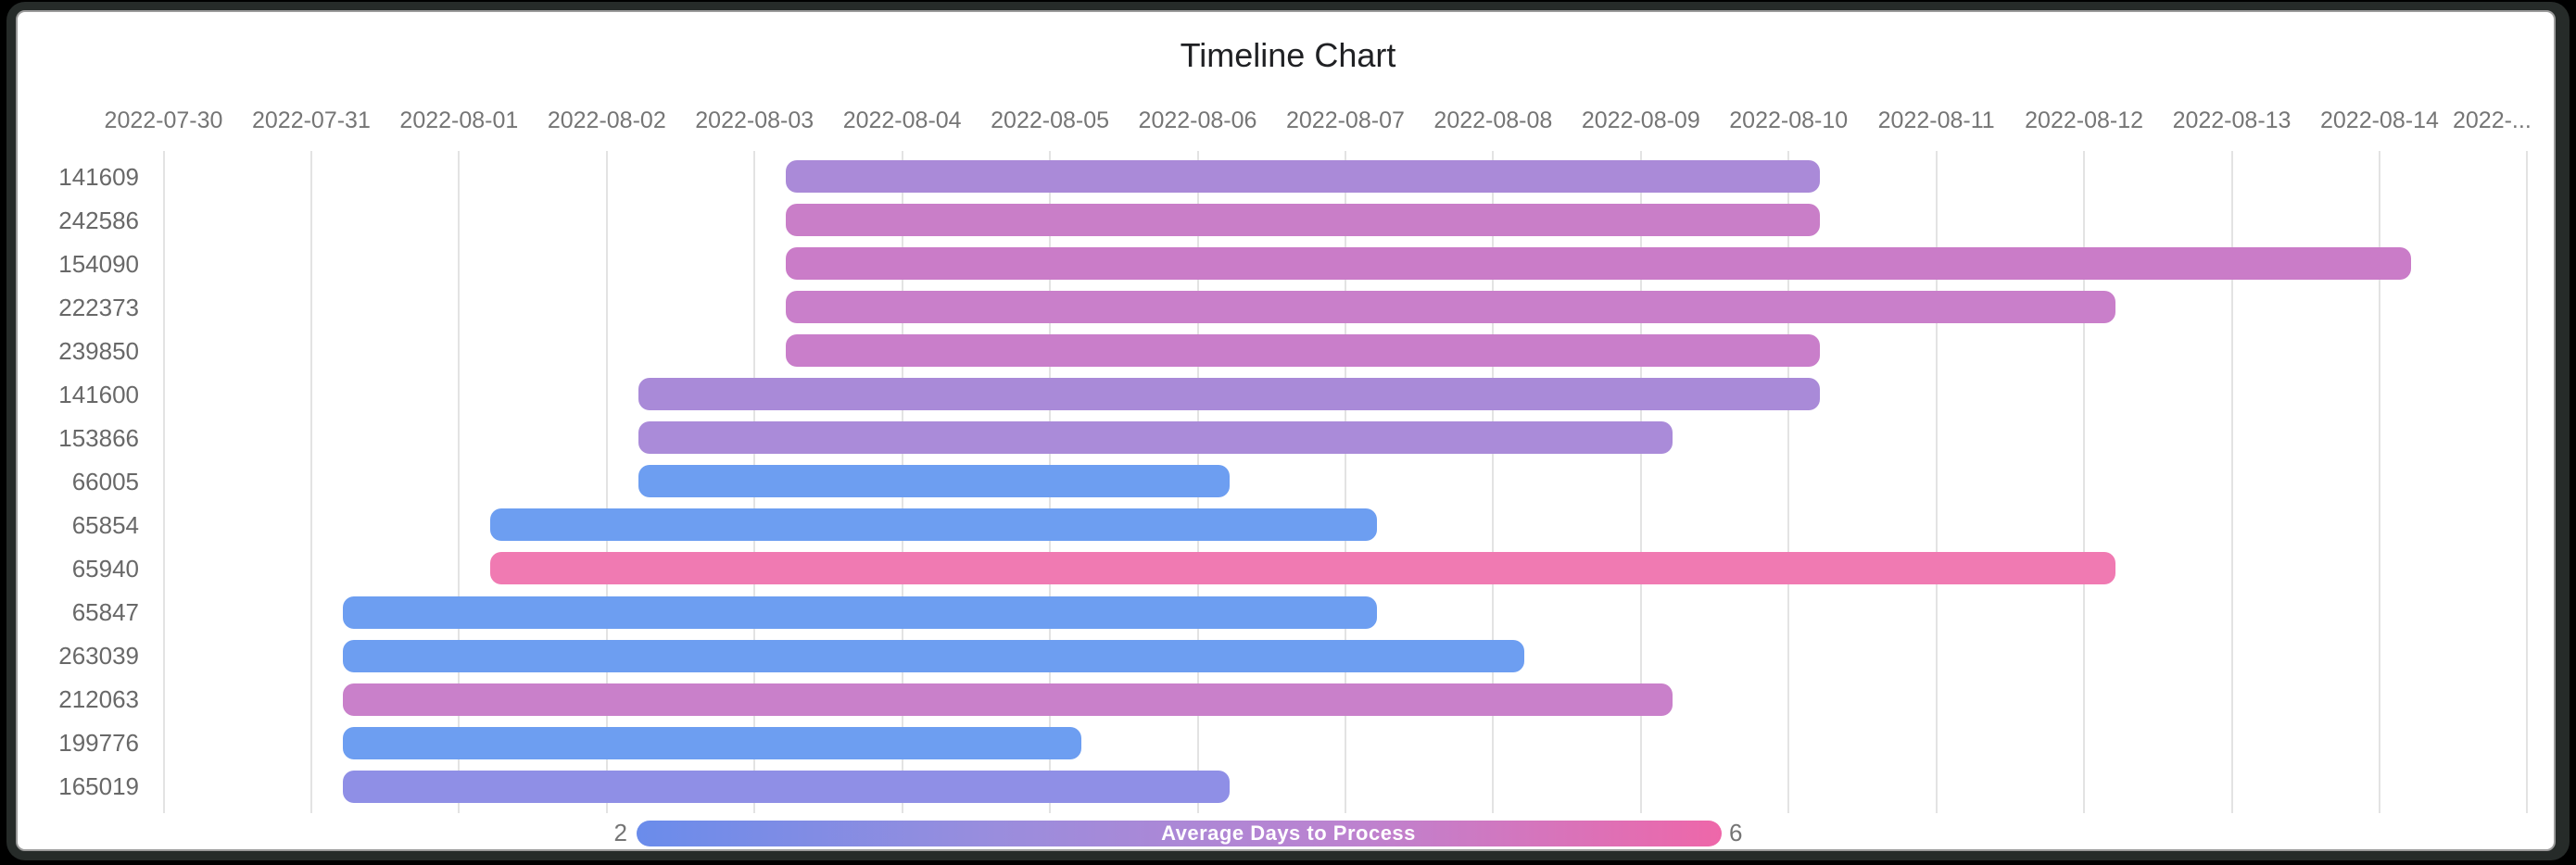 The image size is (2576, 865). Describe the element at coordinates (311, 120) in the screenshot. I see `x-axis-tick-label: 2022-07-31` at that location.